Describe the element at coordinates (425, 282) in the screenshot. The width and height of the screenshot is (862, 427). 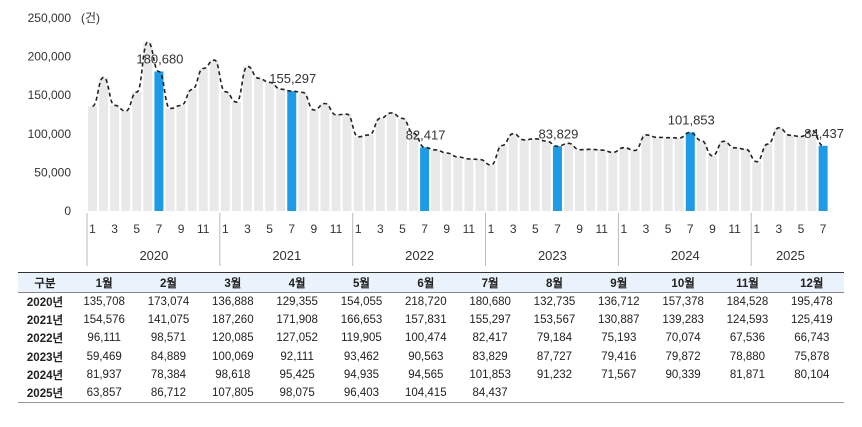
I see `table-month-header: 6월` at that location.